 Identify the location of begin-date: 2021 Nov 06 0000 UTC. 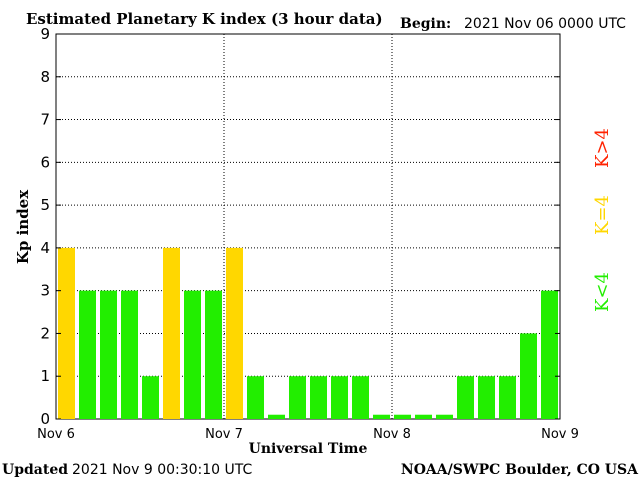
(545, 24).